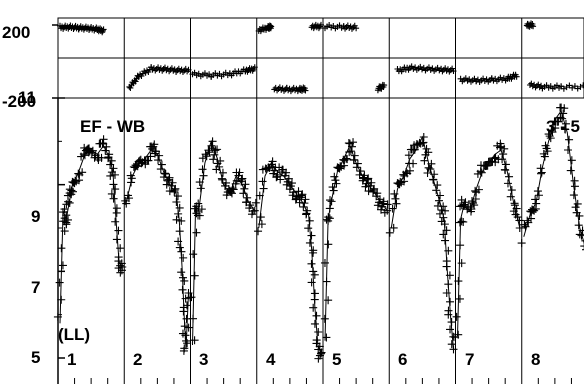 This screenshot has height=384, width=584. I want to click on panel-label: 1, so click(71, 359).